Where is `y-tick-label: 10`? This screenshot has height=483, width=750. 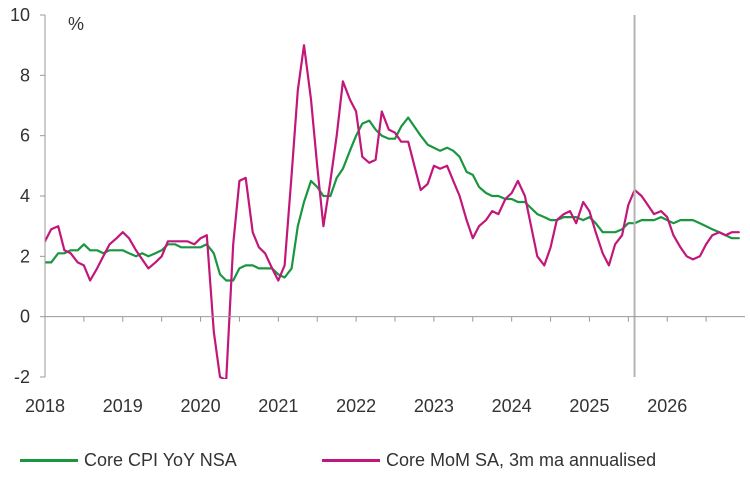
y-tick-label: 10 is located at coordinates (20, 15).